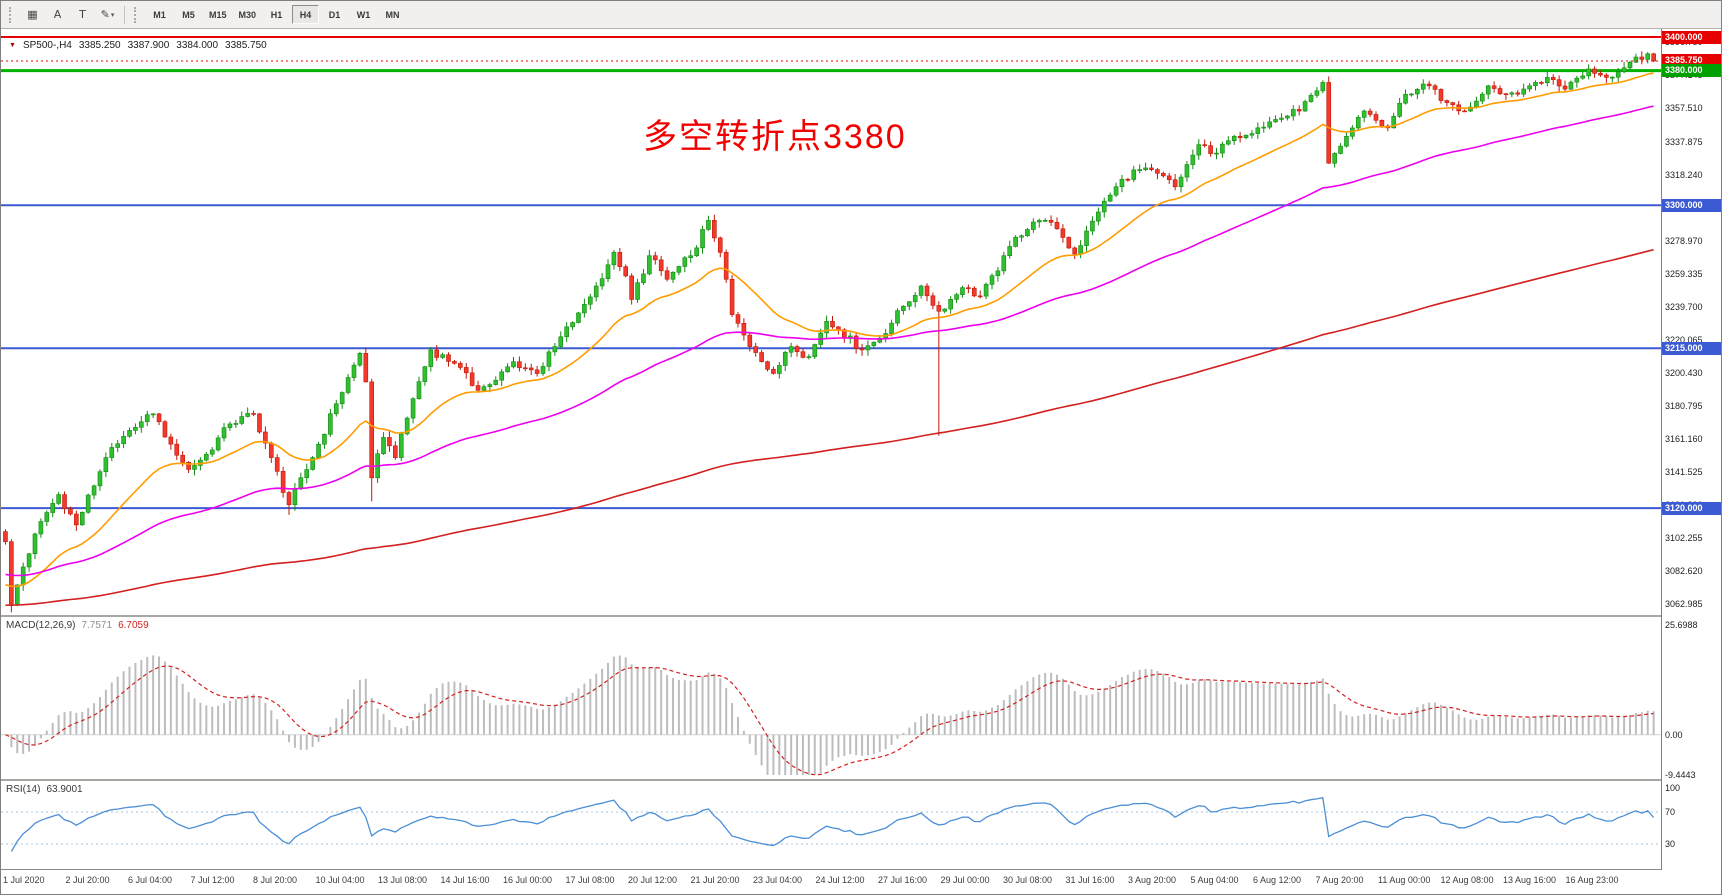 The width and height of the screenshot is (1722, 895). What do you see at coordinates (1681, 625) in the screenshot?
I see `macd-axis-label: 25.6988` at bounding box center [1681, 625].